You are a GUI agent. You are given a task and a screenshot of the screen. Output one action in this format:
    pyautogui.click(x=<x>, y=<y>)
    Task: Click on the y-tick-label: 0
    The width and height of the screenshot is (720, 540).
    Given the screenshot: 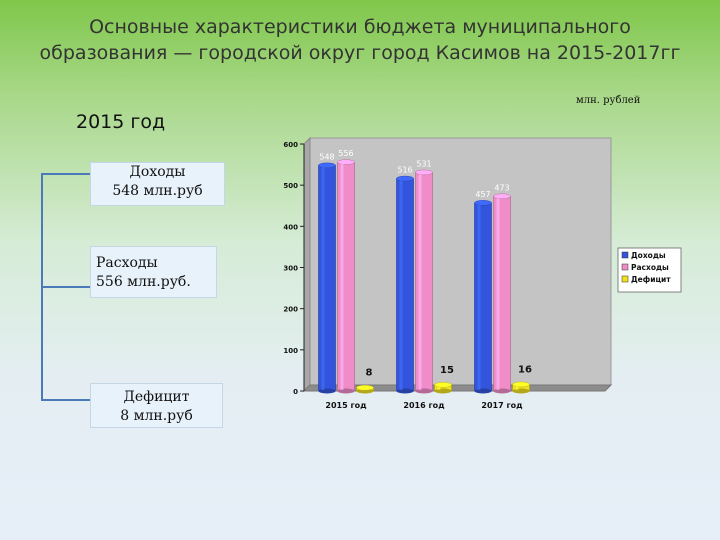 What is the action you would take?
    pyautogui.click(x=295, y=392)
    